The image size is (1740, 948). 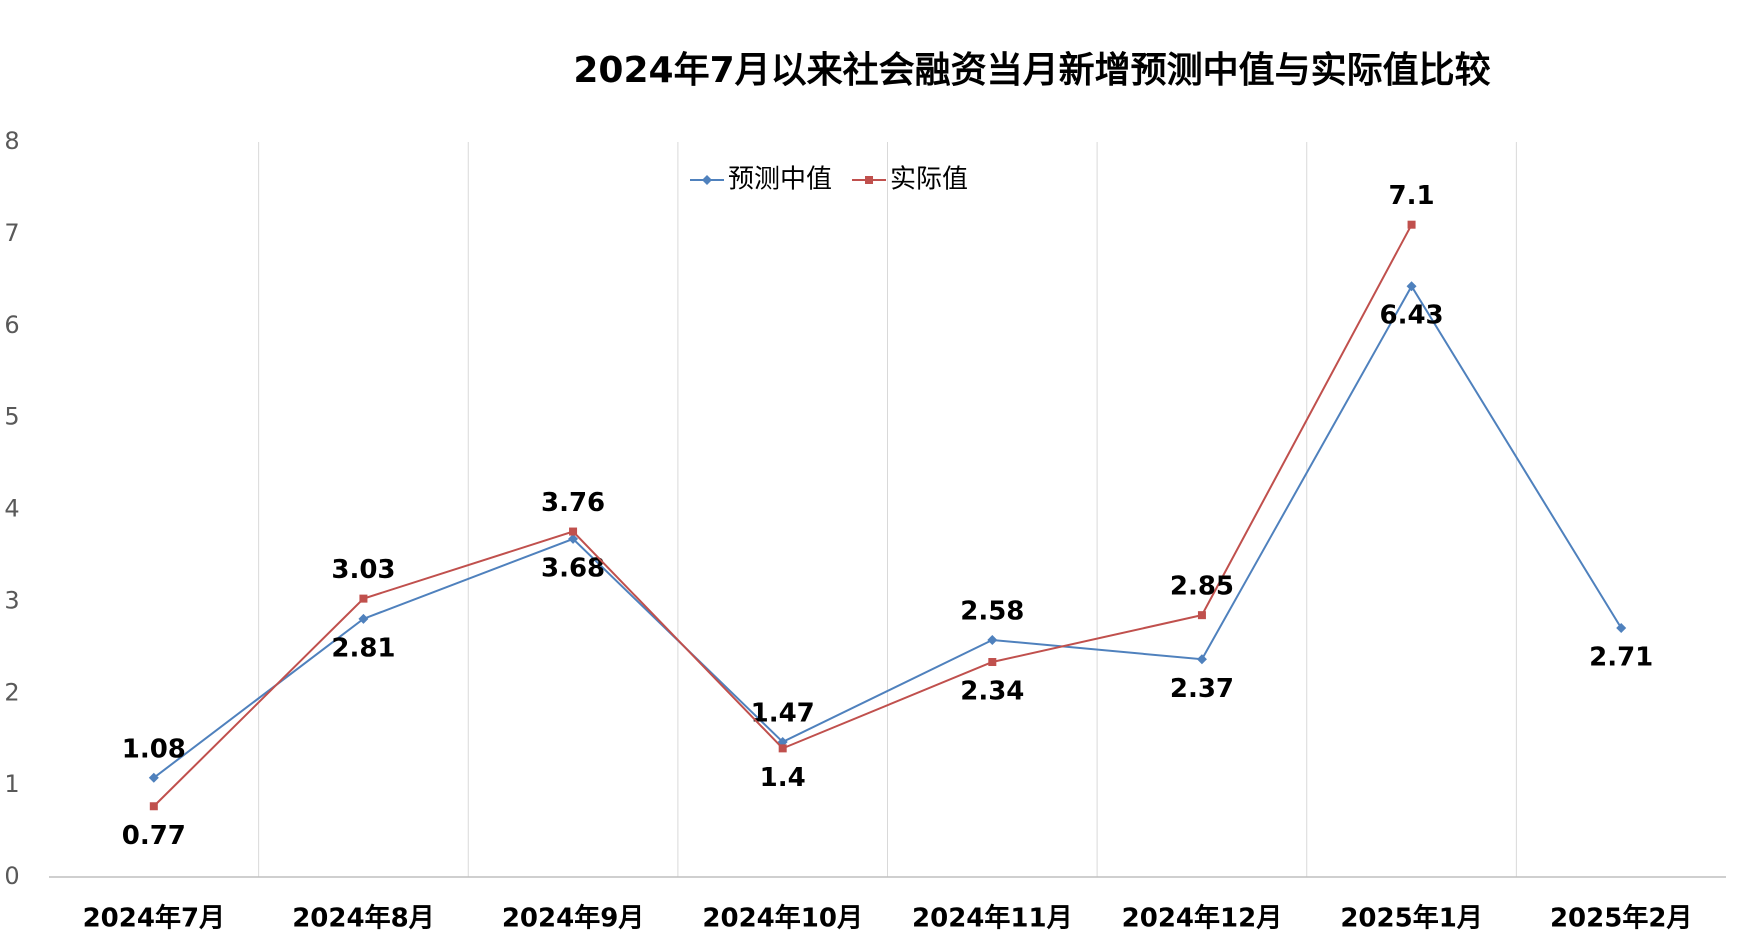 What do you see at coordinates (1202, 587) in the screenshot?
I see `value-label: 2.85` at bounding box center [1202, 587].